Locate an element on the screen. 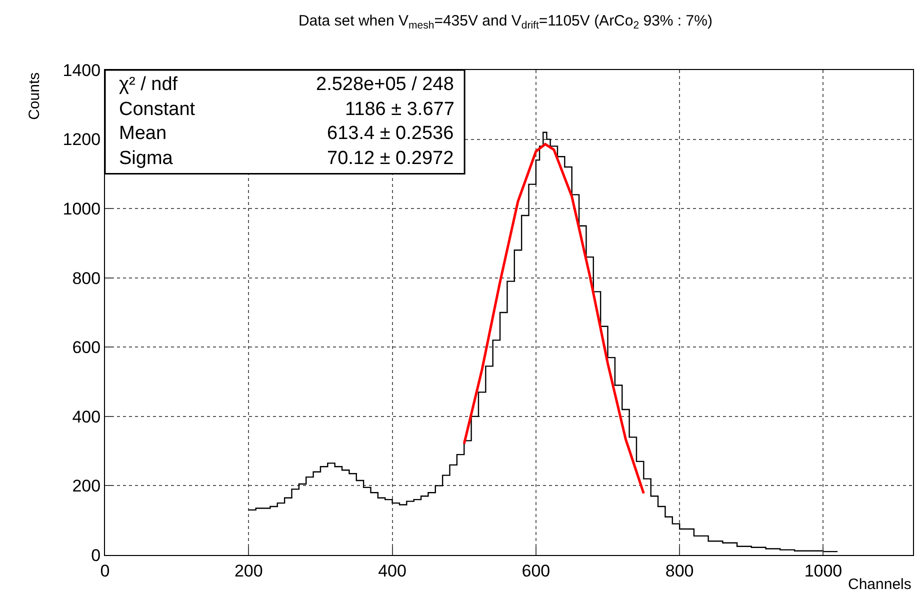 The height and width of the screenshot is (599, 919). annotation: 70.12 ± 0.2972 is located at coordinates (390, 158).